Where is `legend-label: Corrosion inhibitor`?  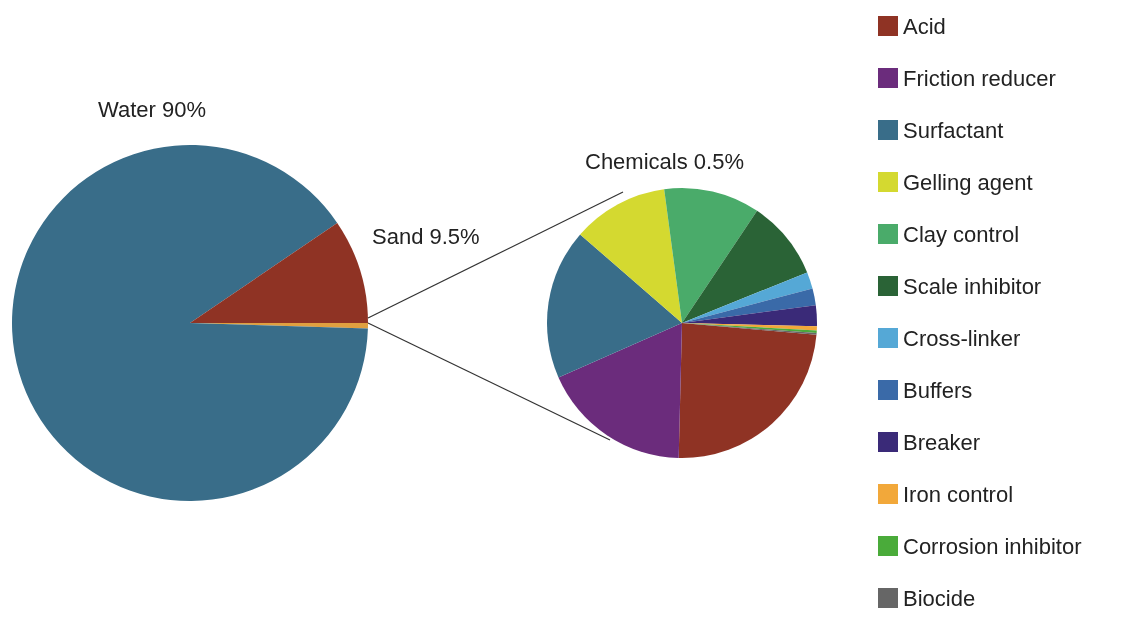 legend-label: Corrosion inhibitor is located at coordinates (992, 546).